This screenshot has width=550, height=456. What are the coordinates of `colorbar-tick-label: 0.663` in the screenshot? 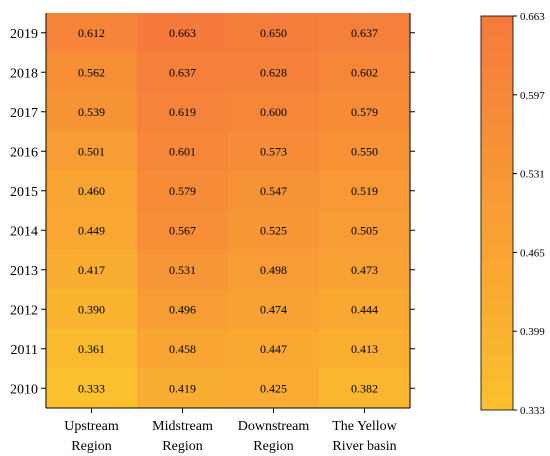 It's located at (532, 17).